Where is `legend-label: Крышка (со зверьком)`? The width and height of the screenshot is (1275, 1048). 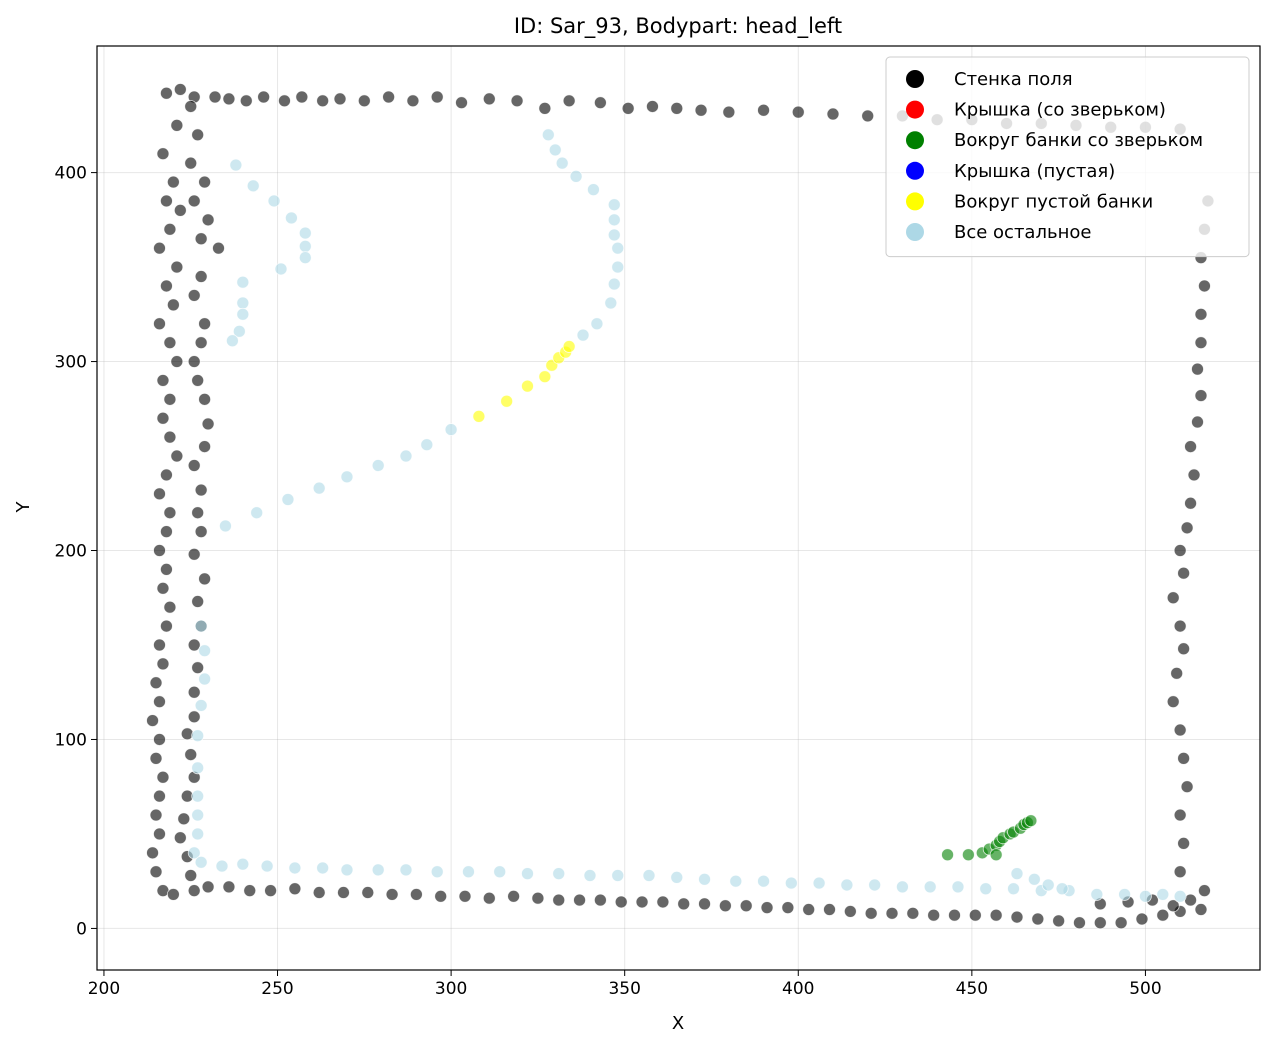
legend-label: Крышка (со зверьком) is located at coordinates (1060, 110).